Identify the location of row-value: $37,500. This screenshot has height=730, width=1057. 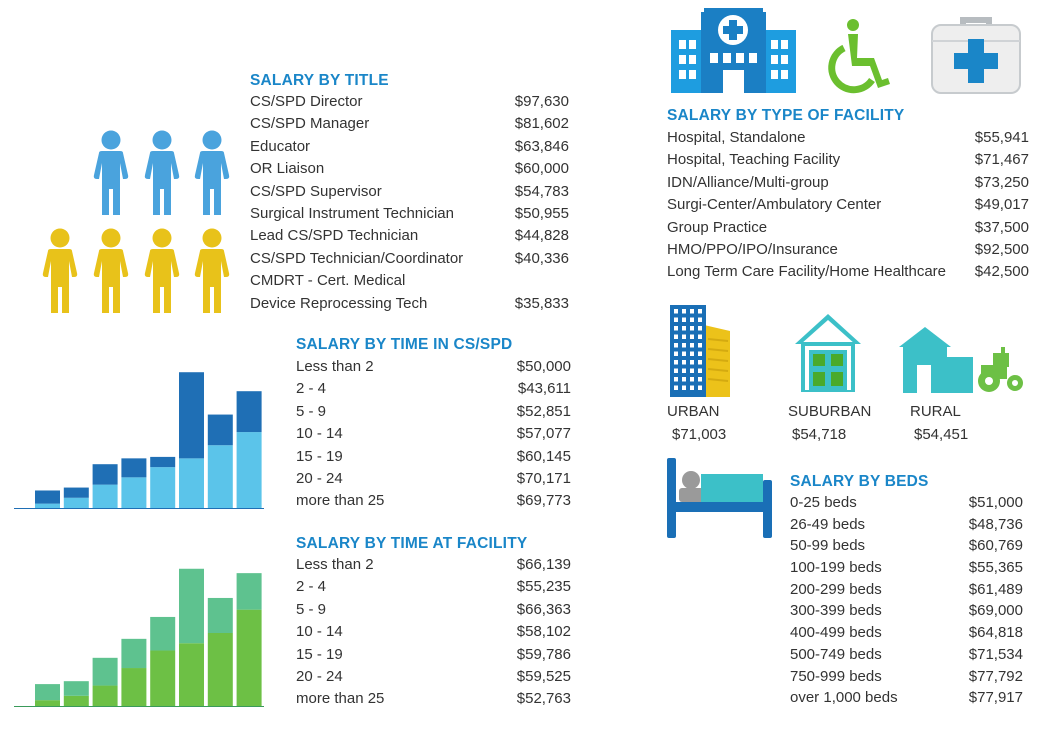
(1001, 227).